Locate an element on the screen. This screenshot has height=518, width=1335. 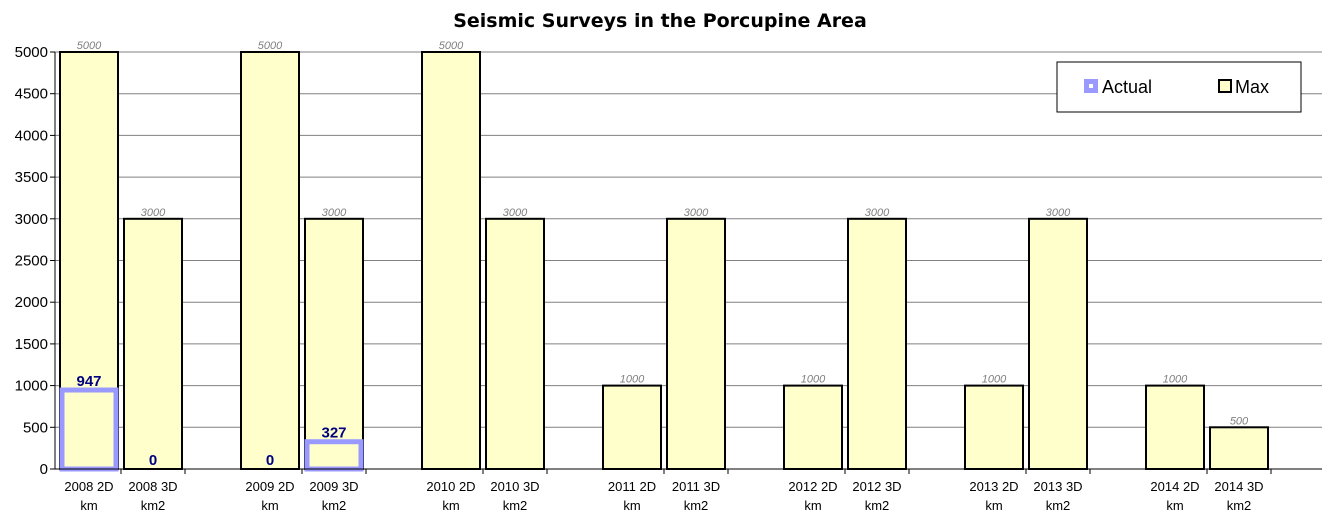
x-tick-label: 2009 3D is located at coordinates (333, 486).